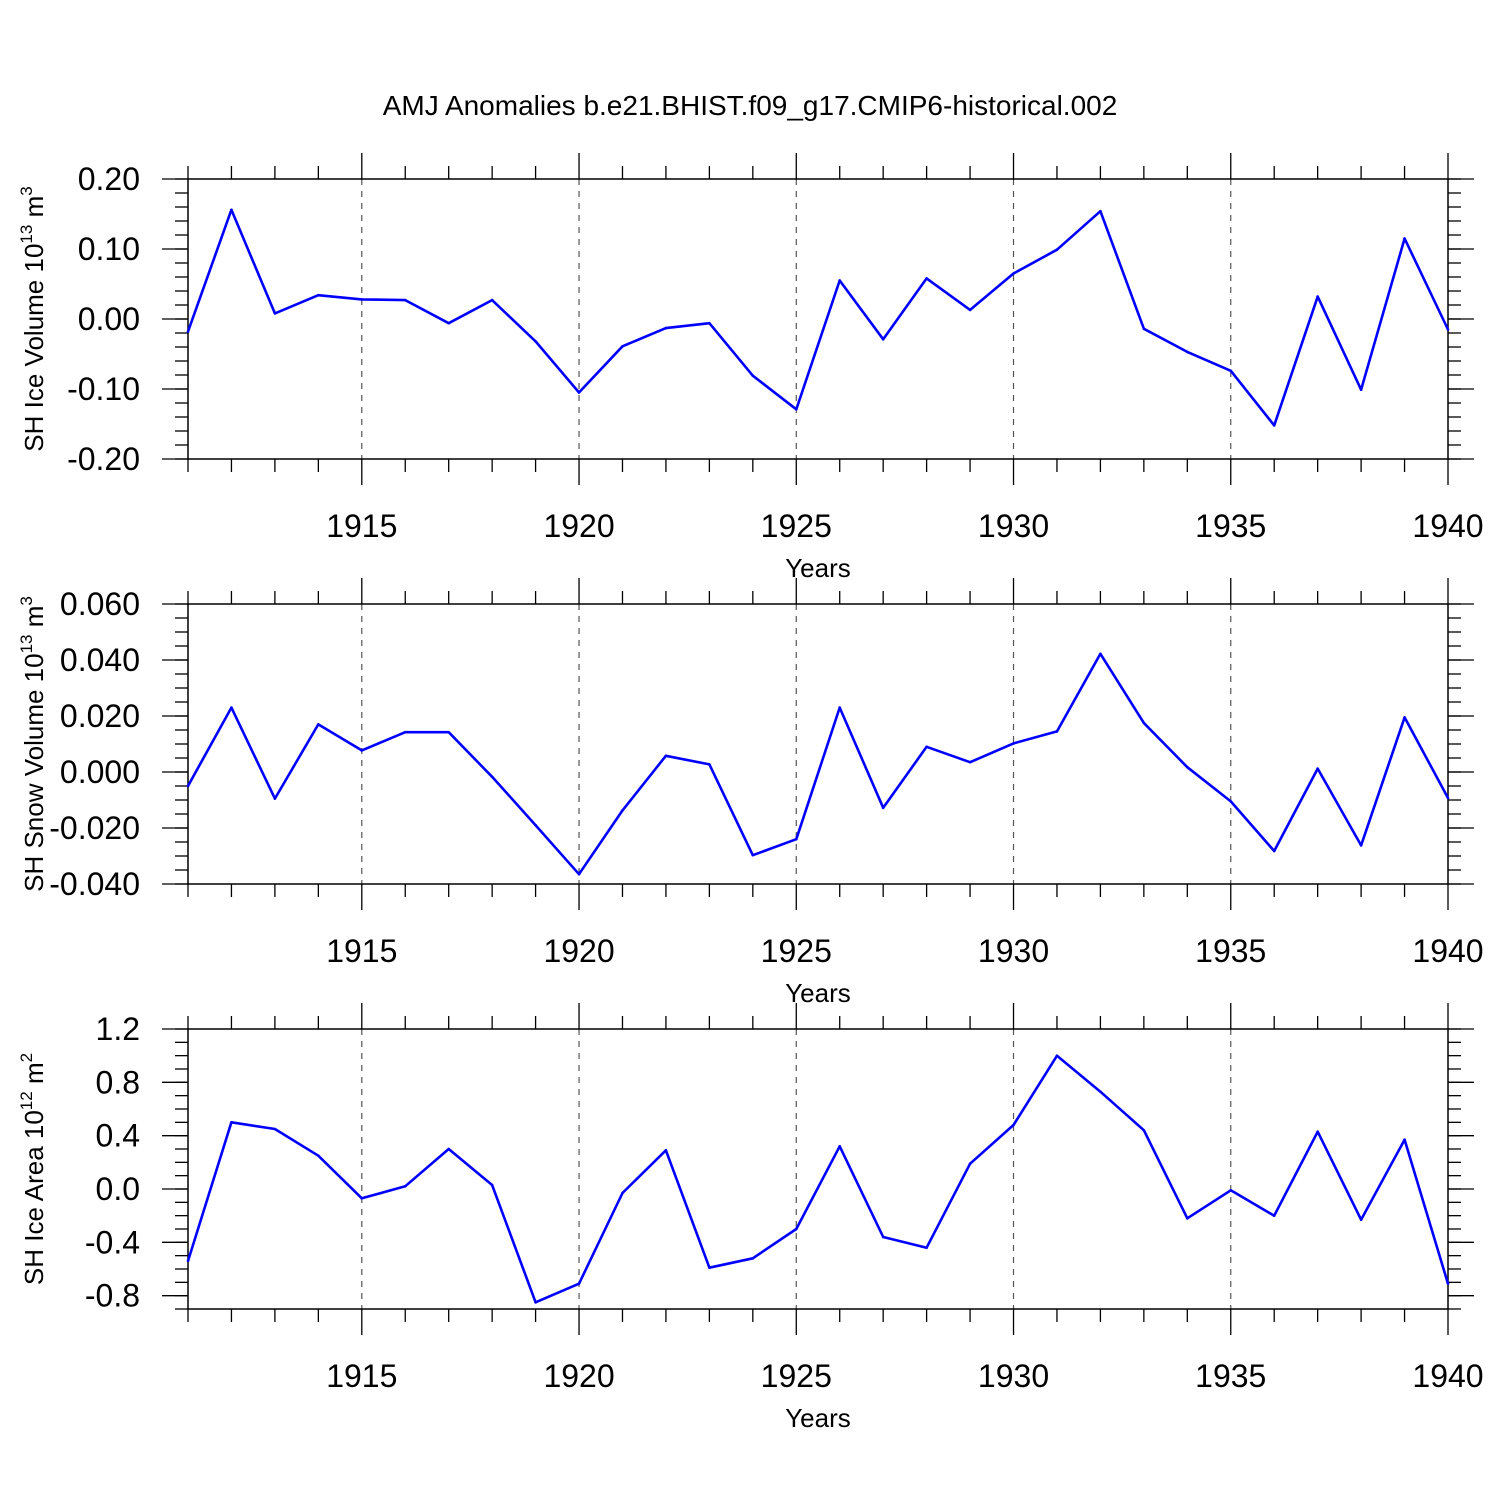 This screenshot has height=1500, width=1500. What do you see at coordinates (103, 389) in the screenshot?
I see `y-tick-label: -0.10` at bounding box center [103, 389].